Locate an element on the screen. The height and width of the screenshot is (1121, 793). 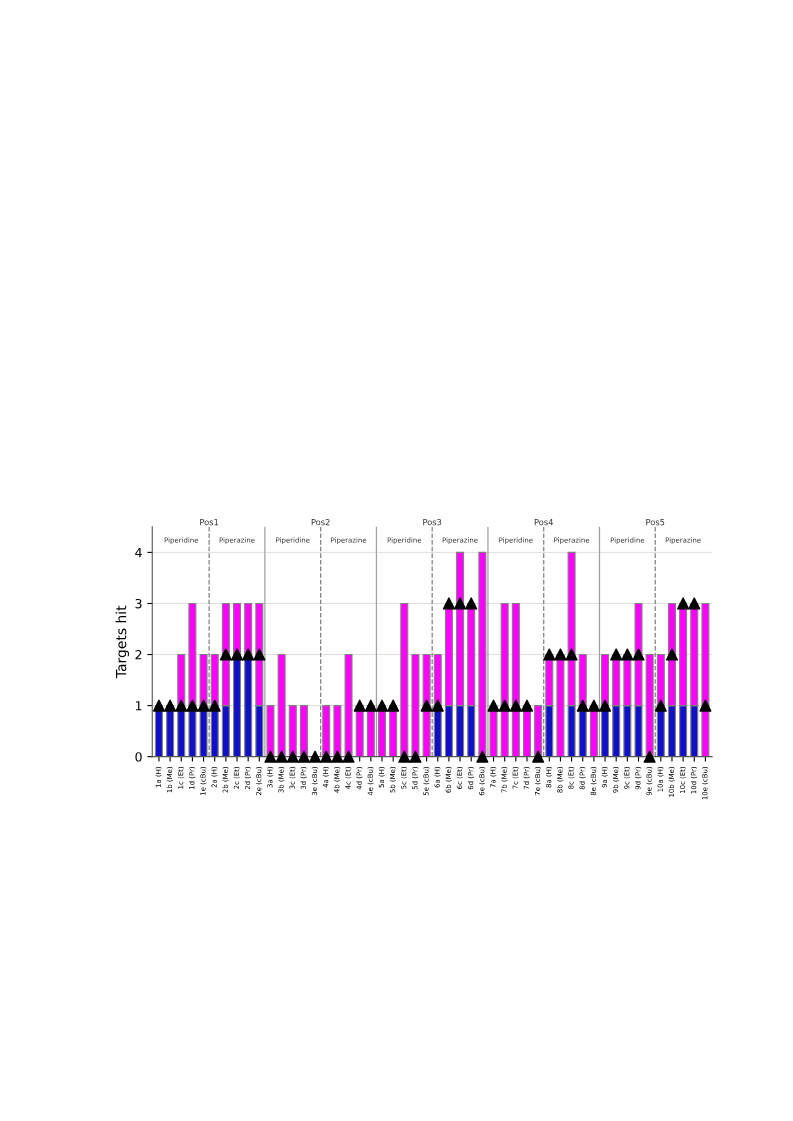
y-tick-label: 3 is located at coordinates (138, 603).